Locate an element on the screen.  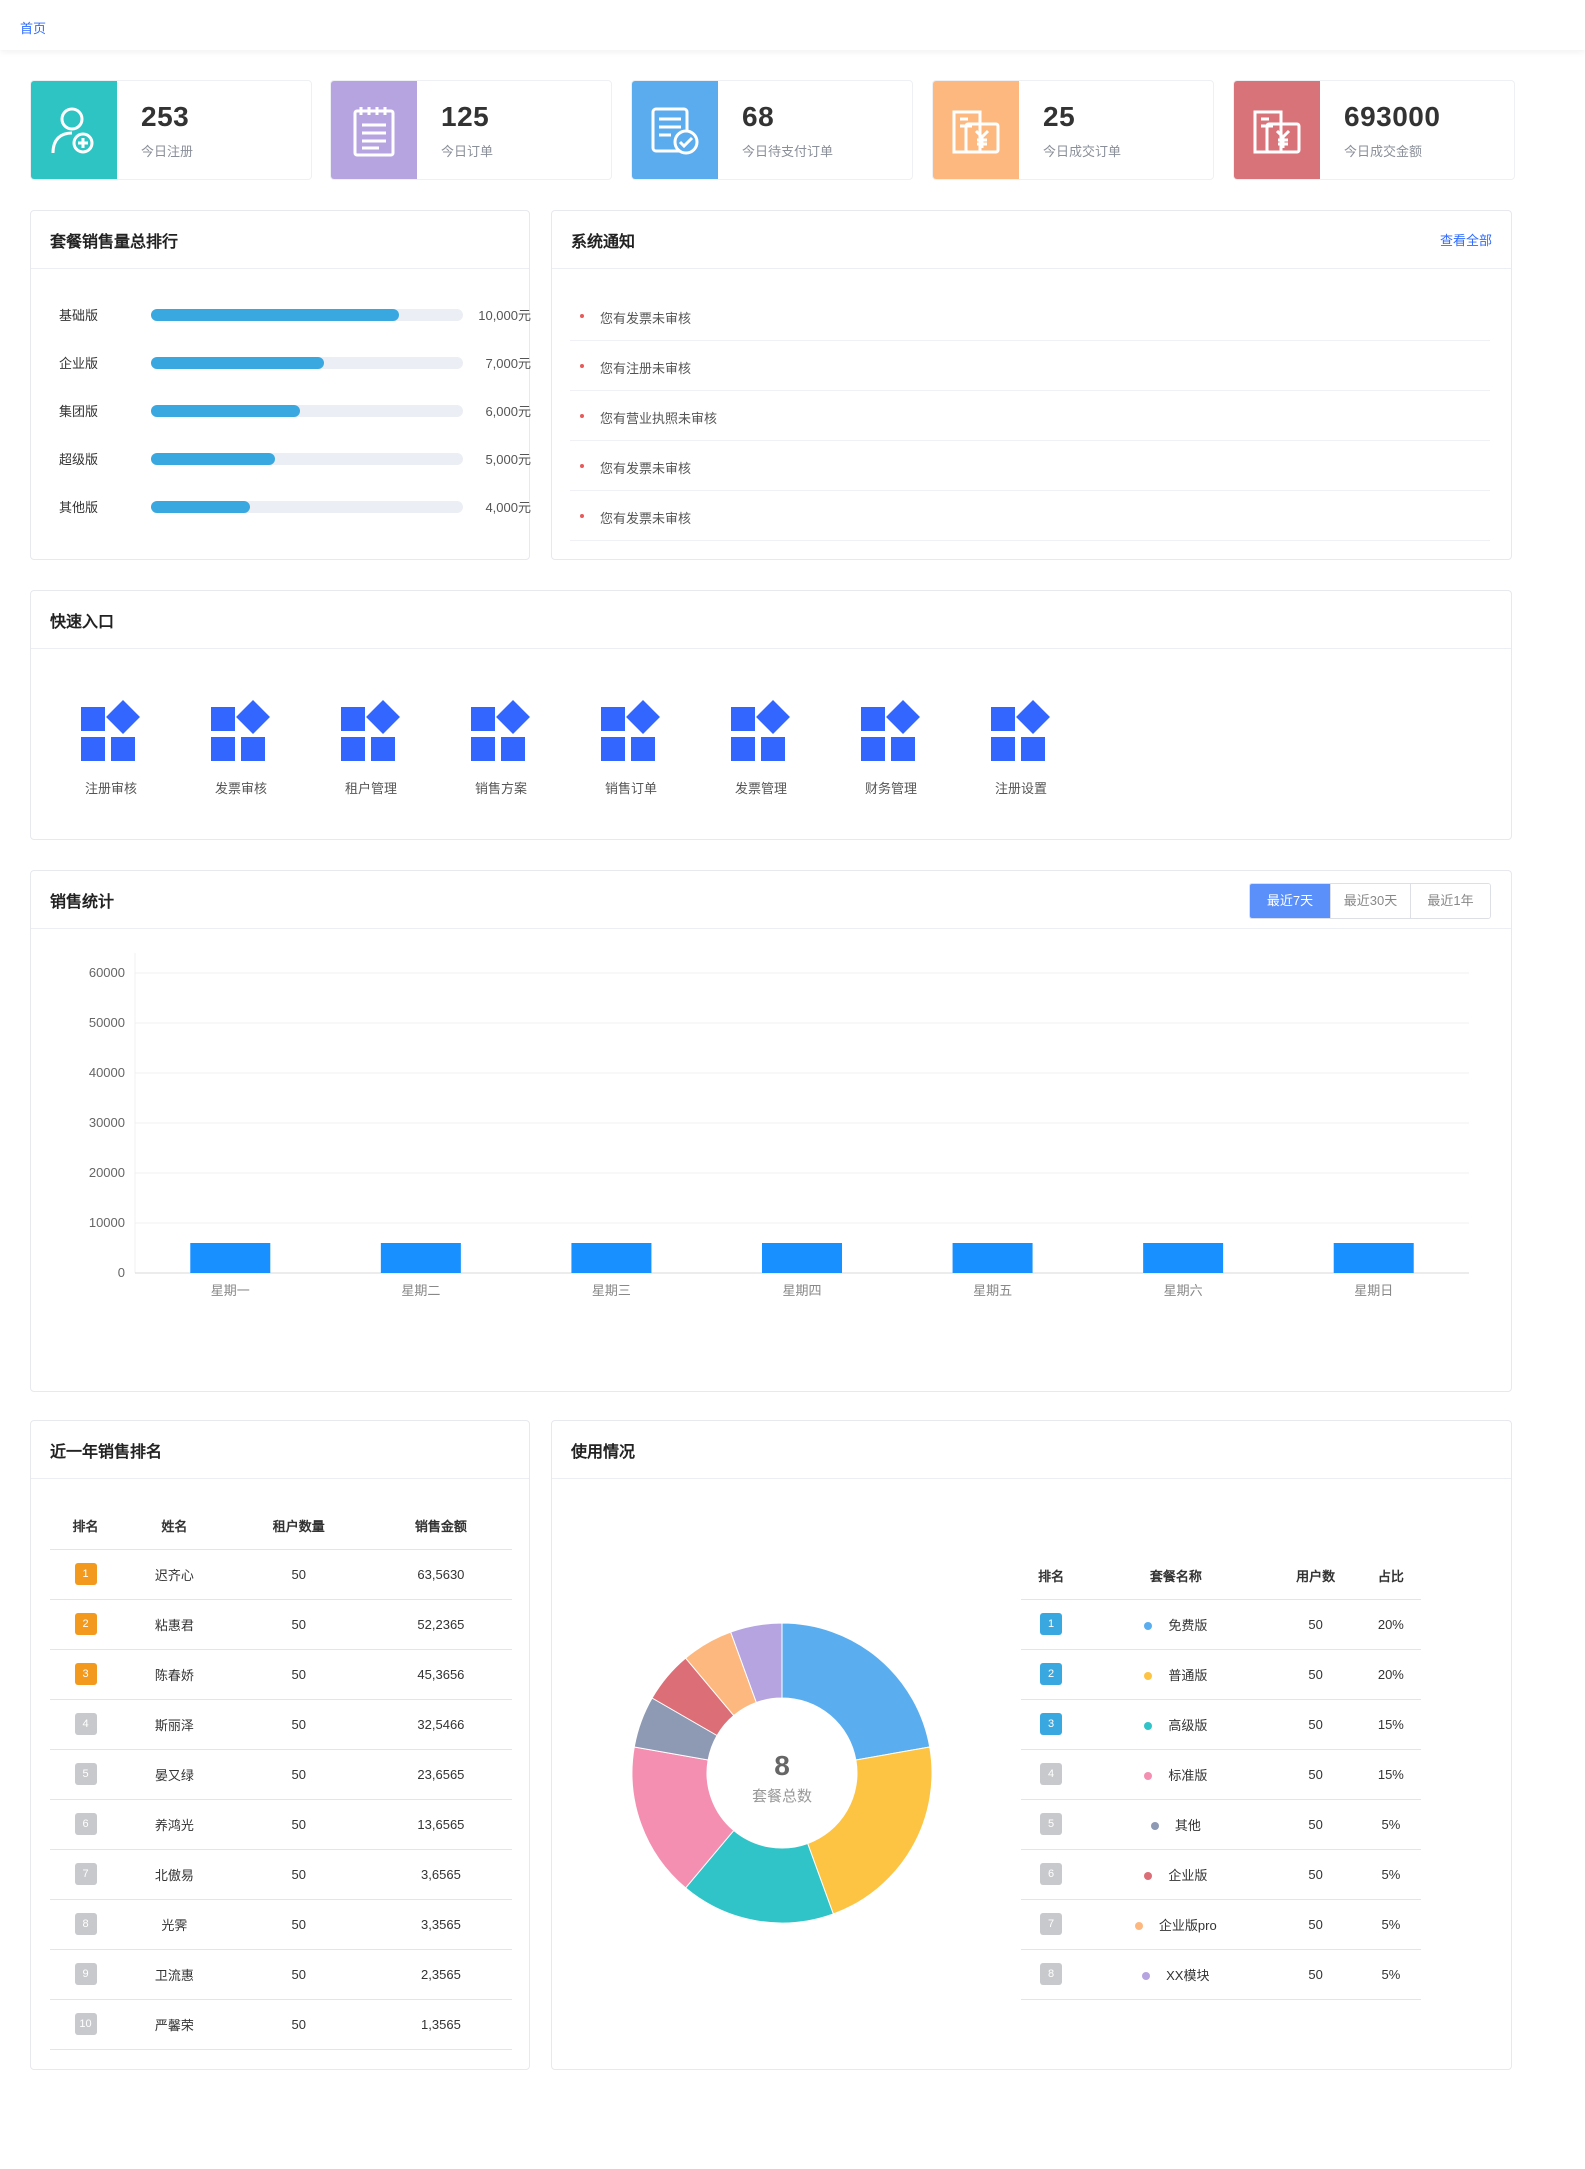
stat-label: 今日成交订单 is located at coordinates (1082, 151).